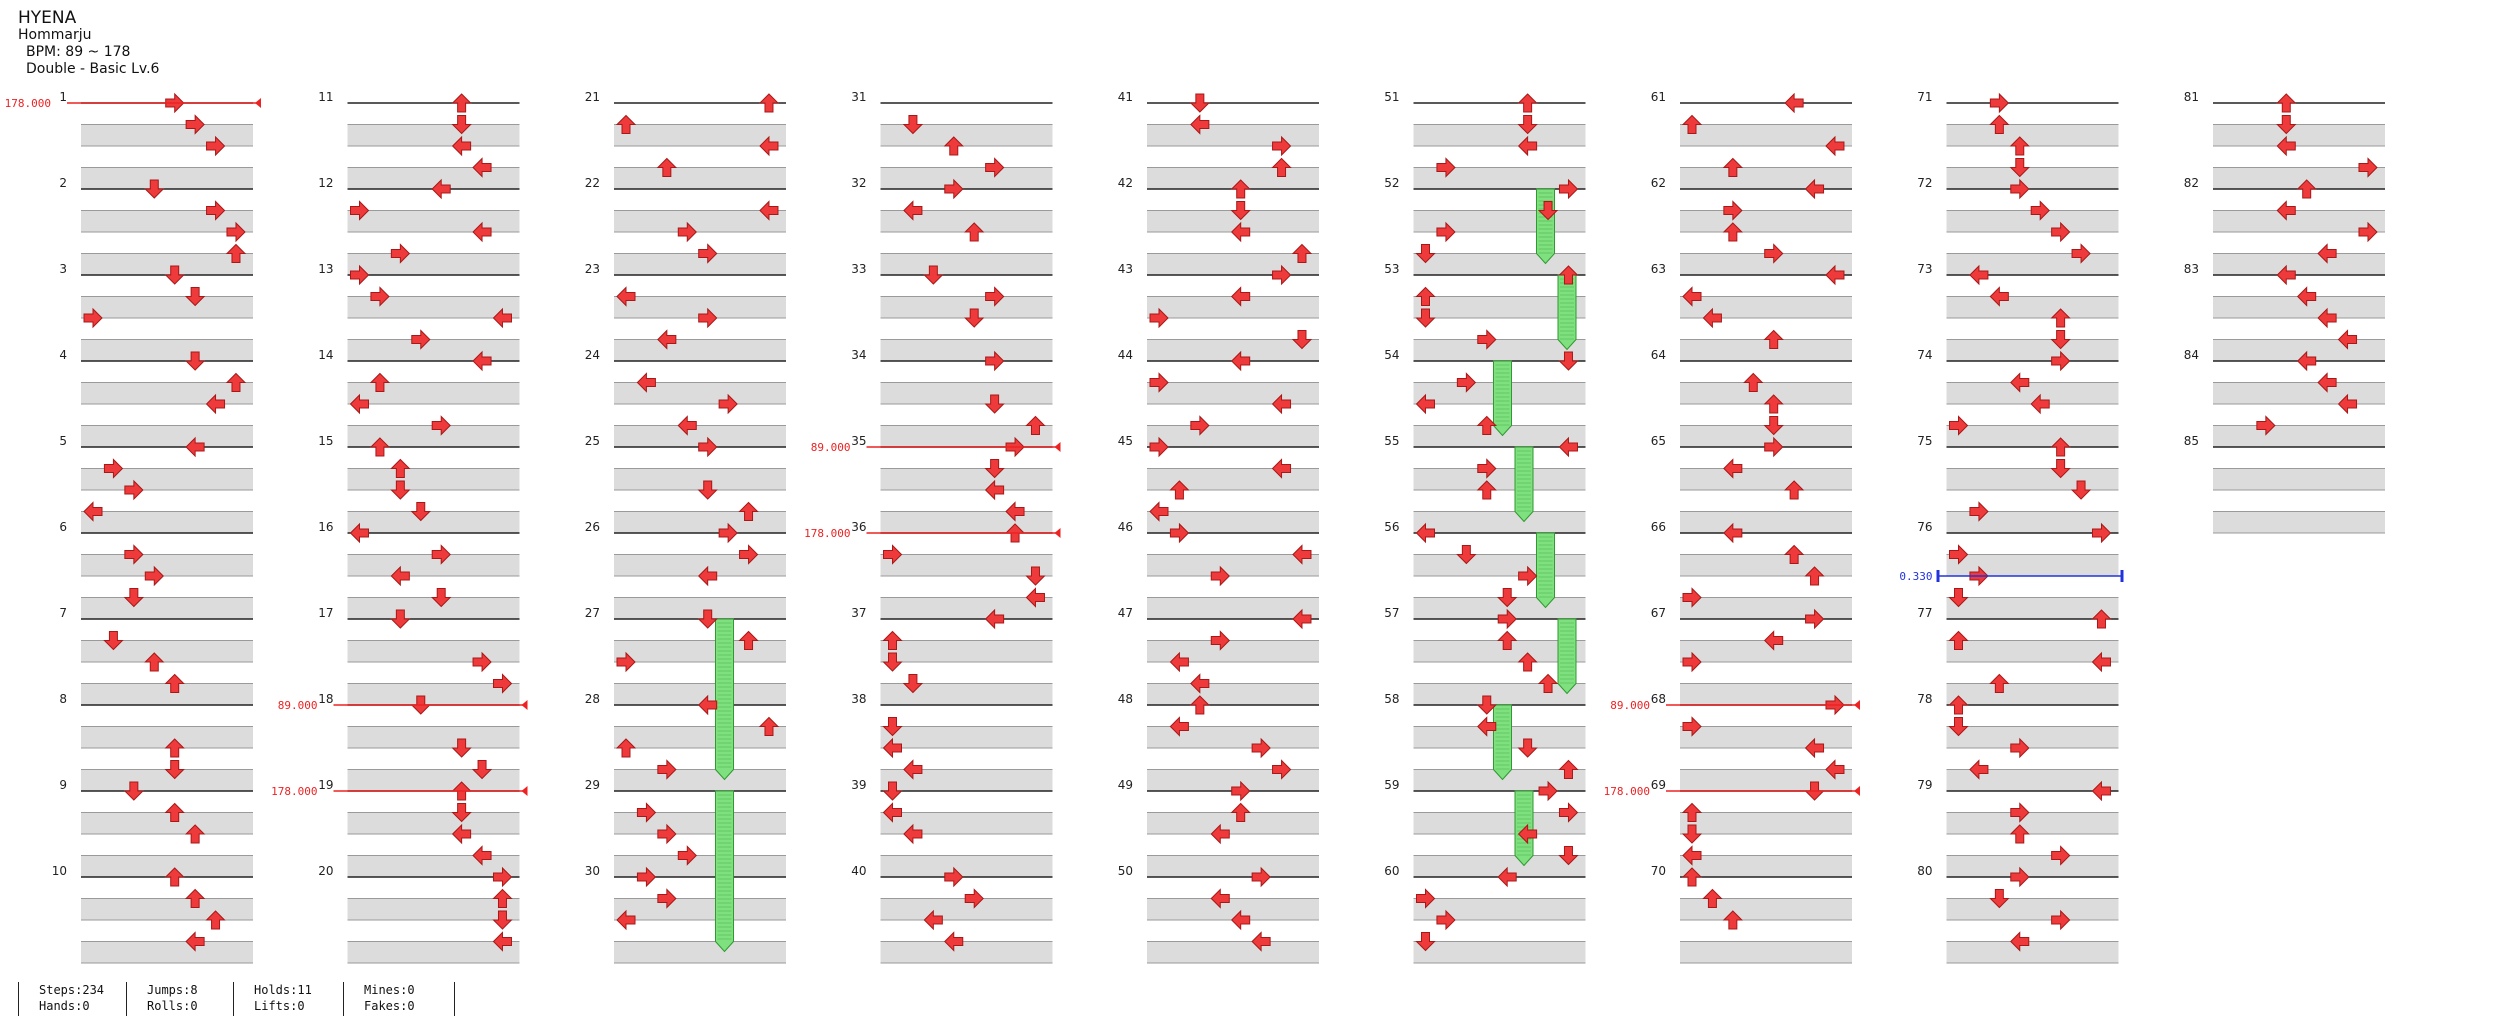 The image size is (2516, 1024). What do you see at coordinates (1218, 570) in the screenshot?
I see `measure: 46` at bounding box center [1218, 570].